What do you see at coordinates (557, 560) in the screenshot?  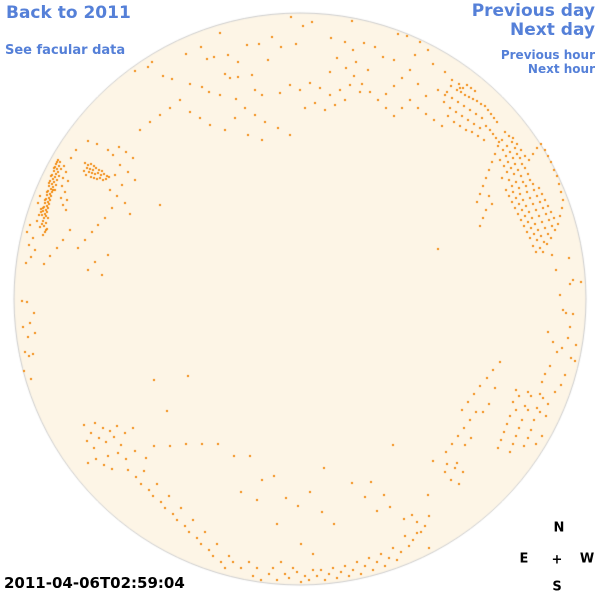 I see `compass-center-cross: +` at bounding box center [557, 560].